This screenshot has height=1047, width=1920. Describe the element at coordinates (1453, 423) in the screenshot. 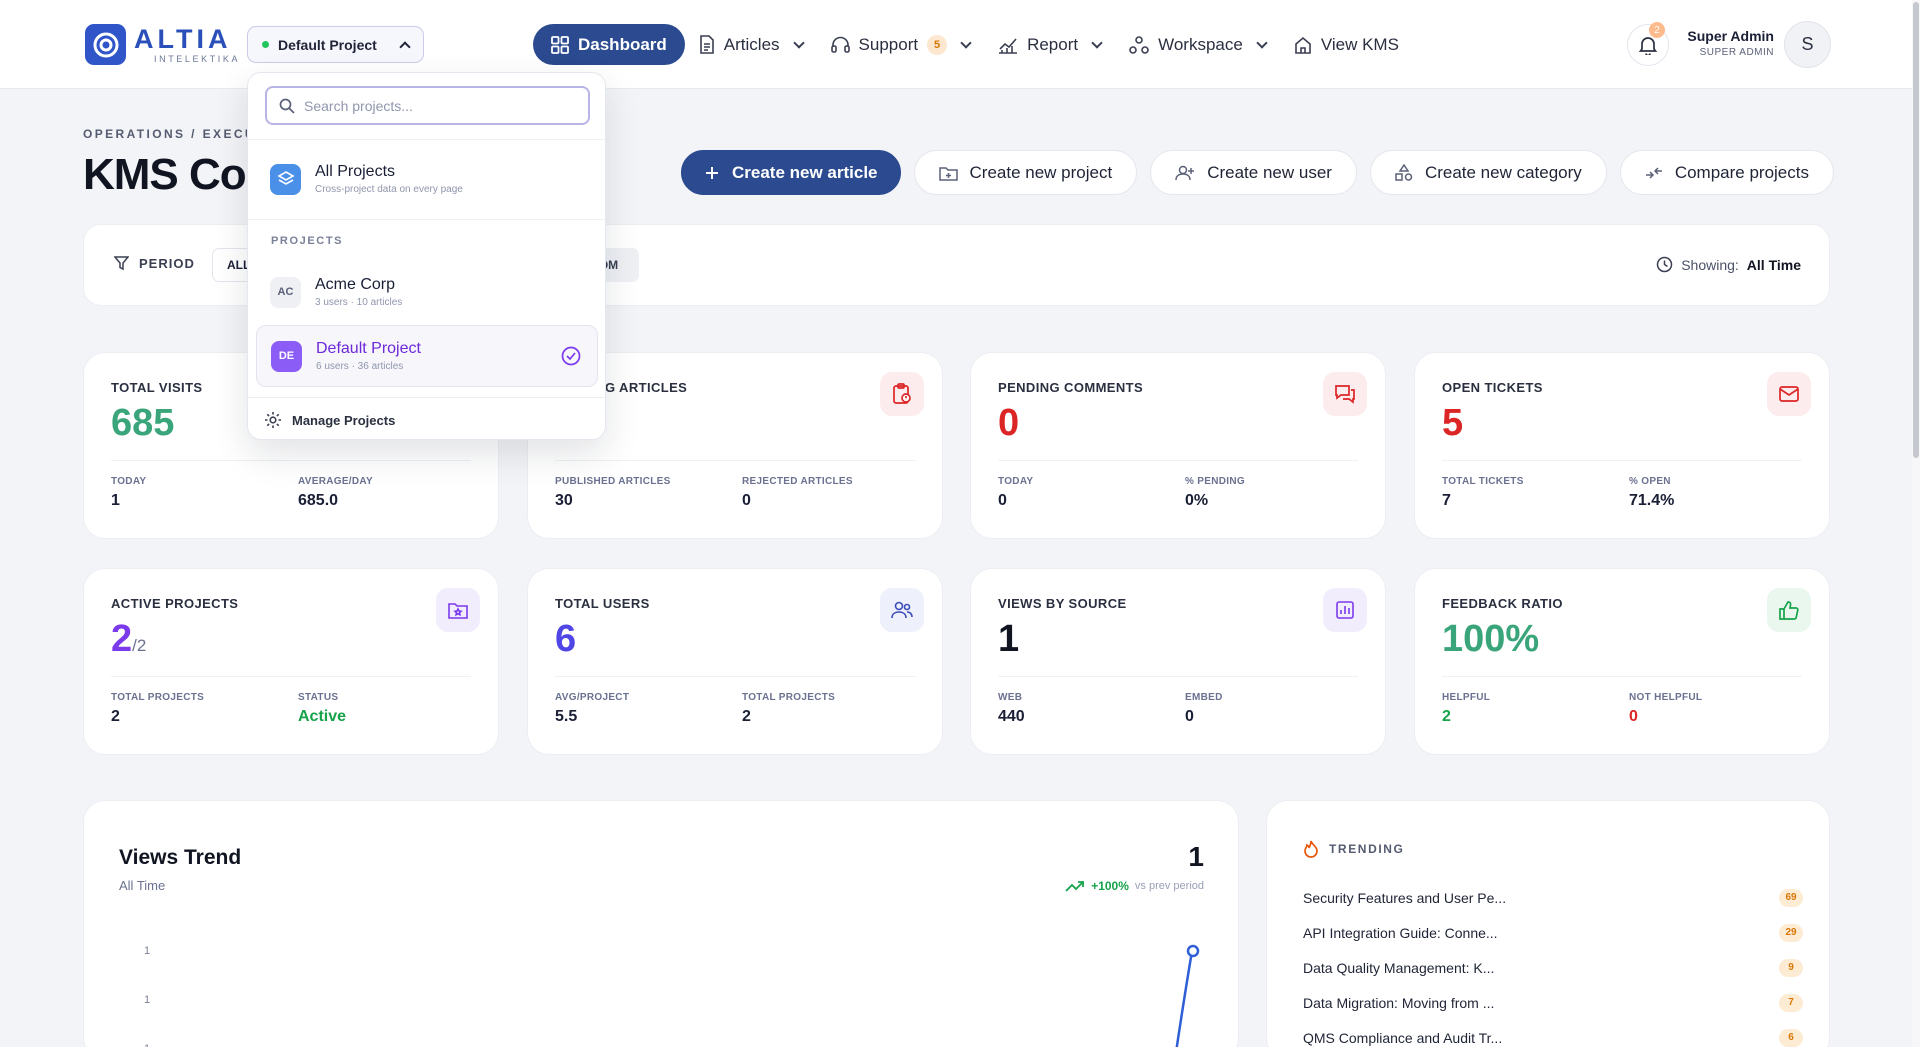

I see `kpi-value: 5` at that location.